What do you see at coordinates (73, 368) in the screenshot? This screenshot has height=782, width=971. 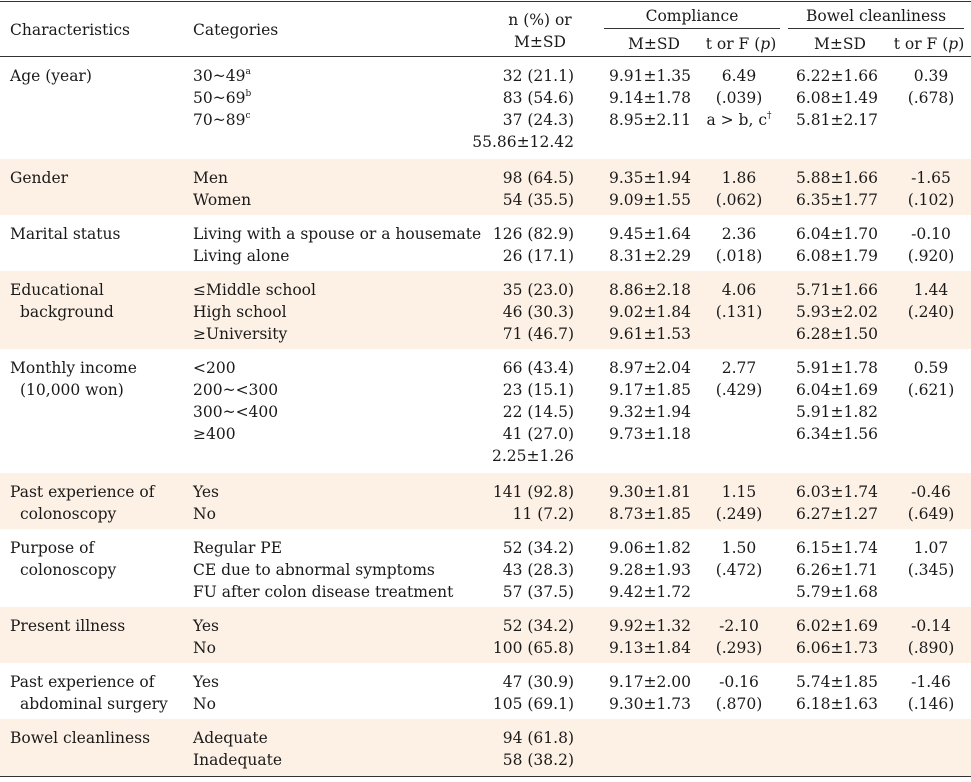 I see `row-label: Monthly income` at bounding box center [73, 368].